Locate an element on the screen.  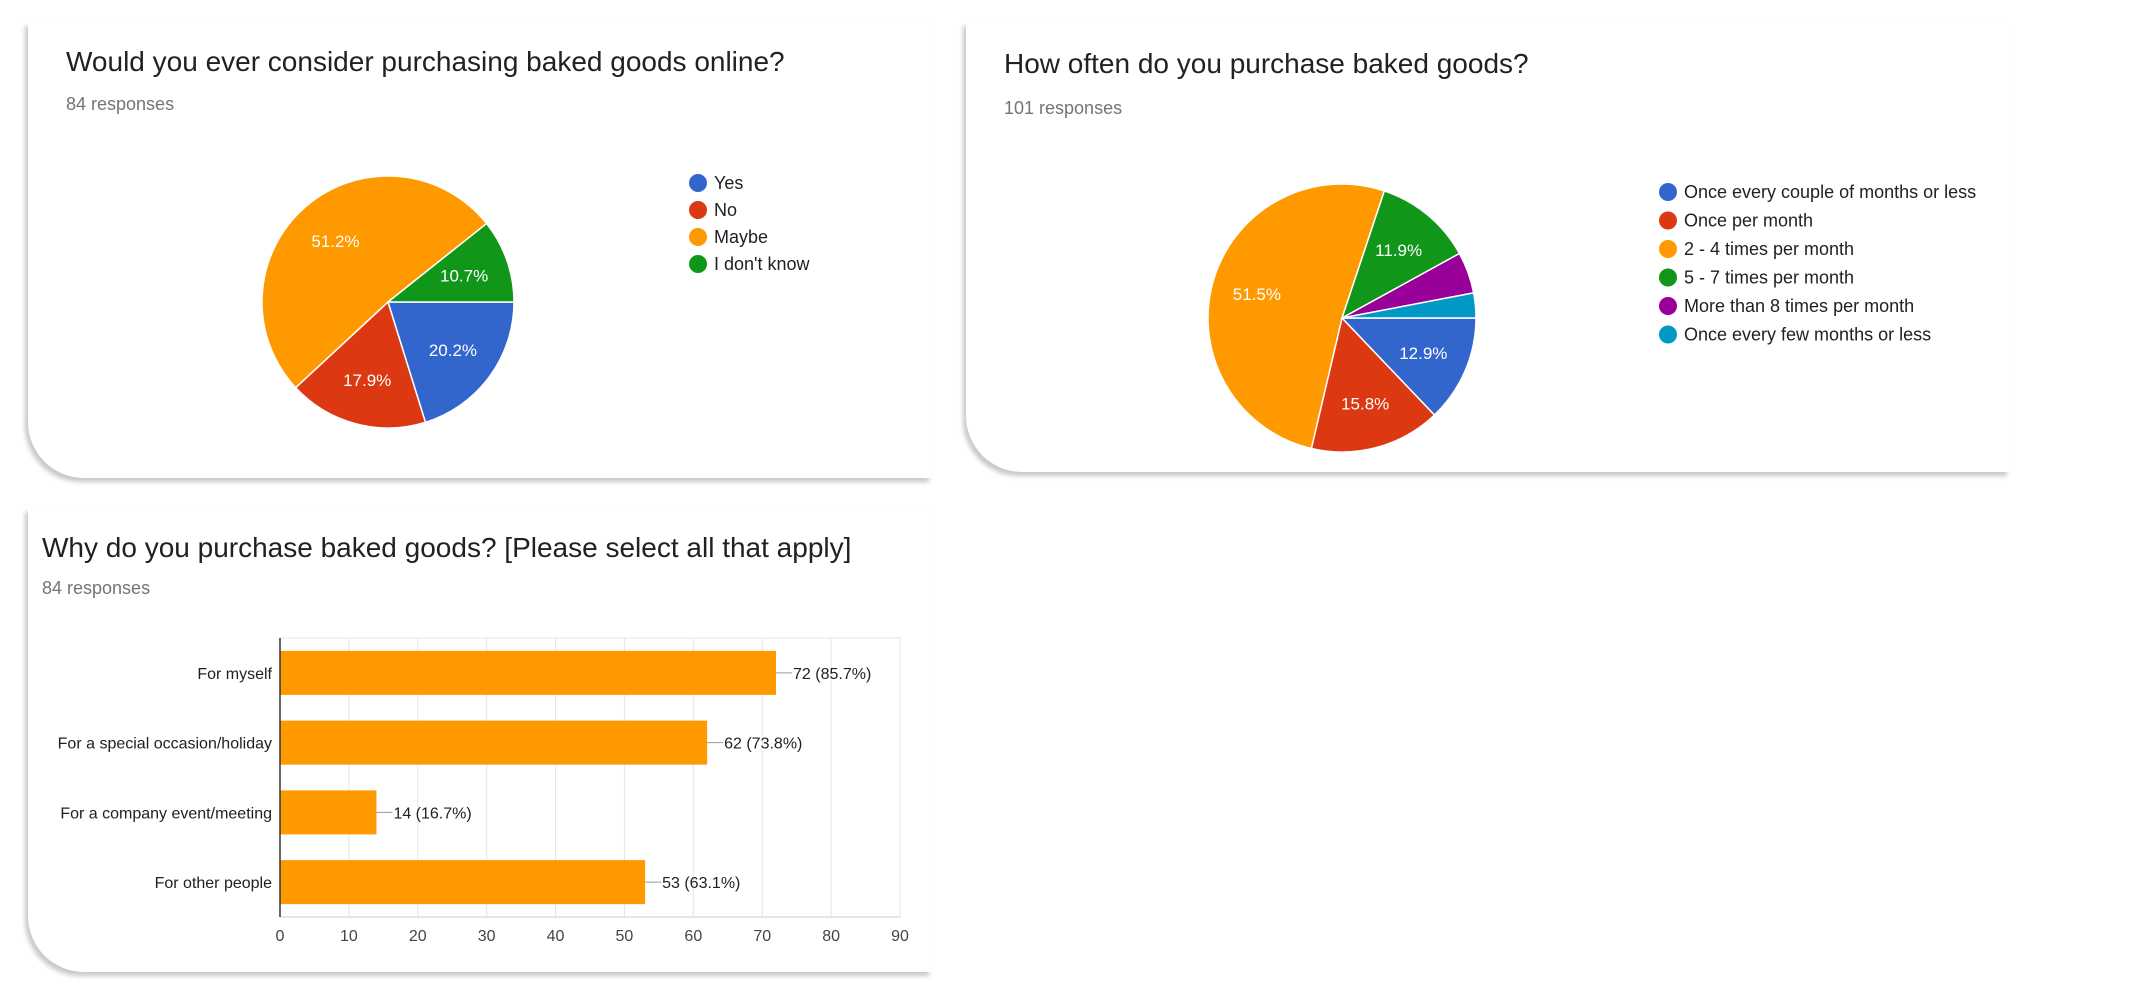
pie-slice-once-every-couple-of-months-or-less is located at coordinates (1408, 367).